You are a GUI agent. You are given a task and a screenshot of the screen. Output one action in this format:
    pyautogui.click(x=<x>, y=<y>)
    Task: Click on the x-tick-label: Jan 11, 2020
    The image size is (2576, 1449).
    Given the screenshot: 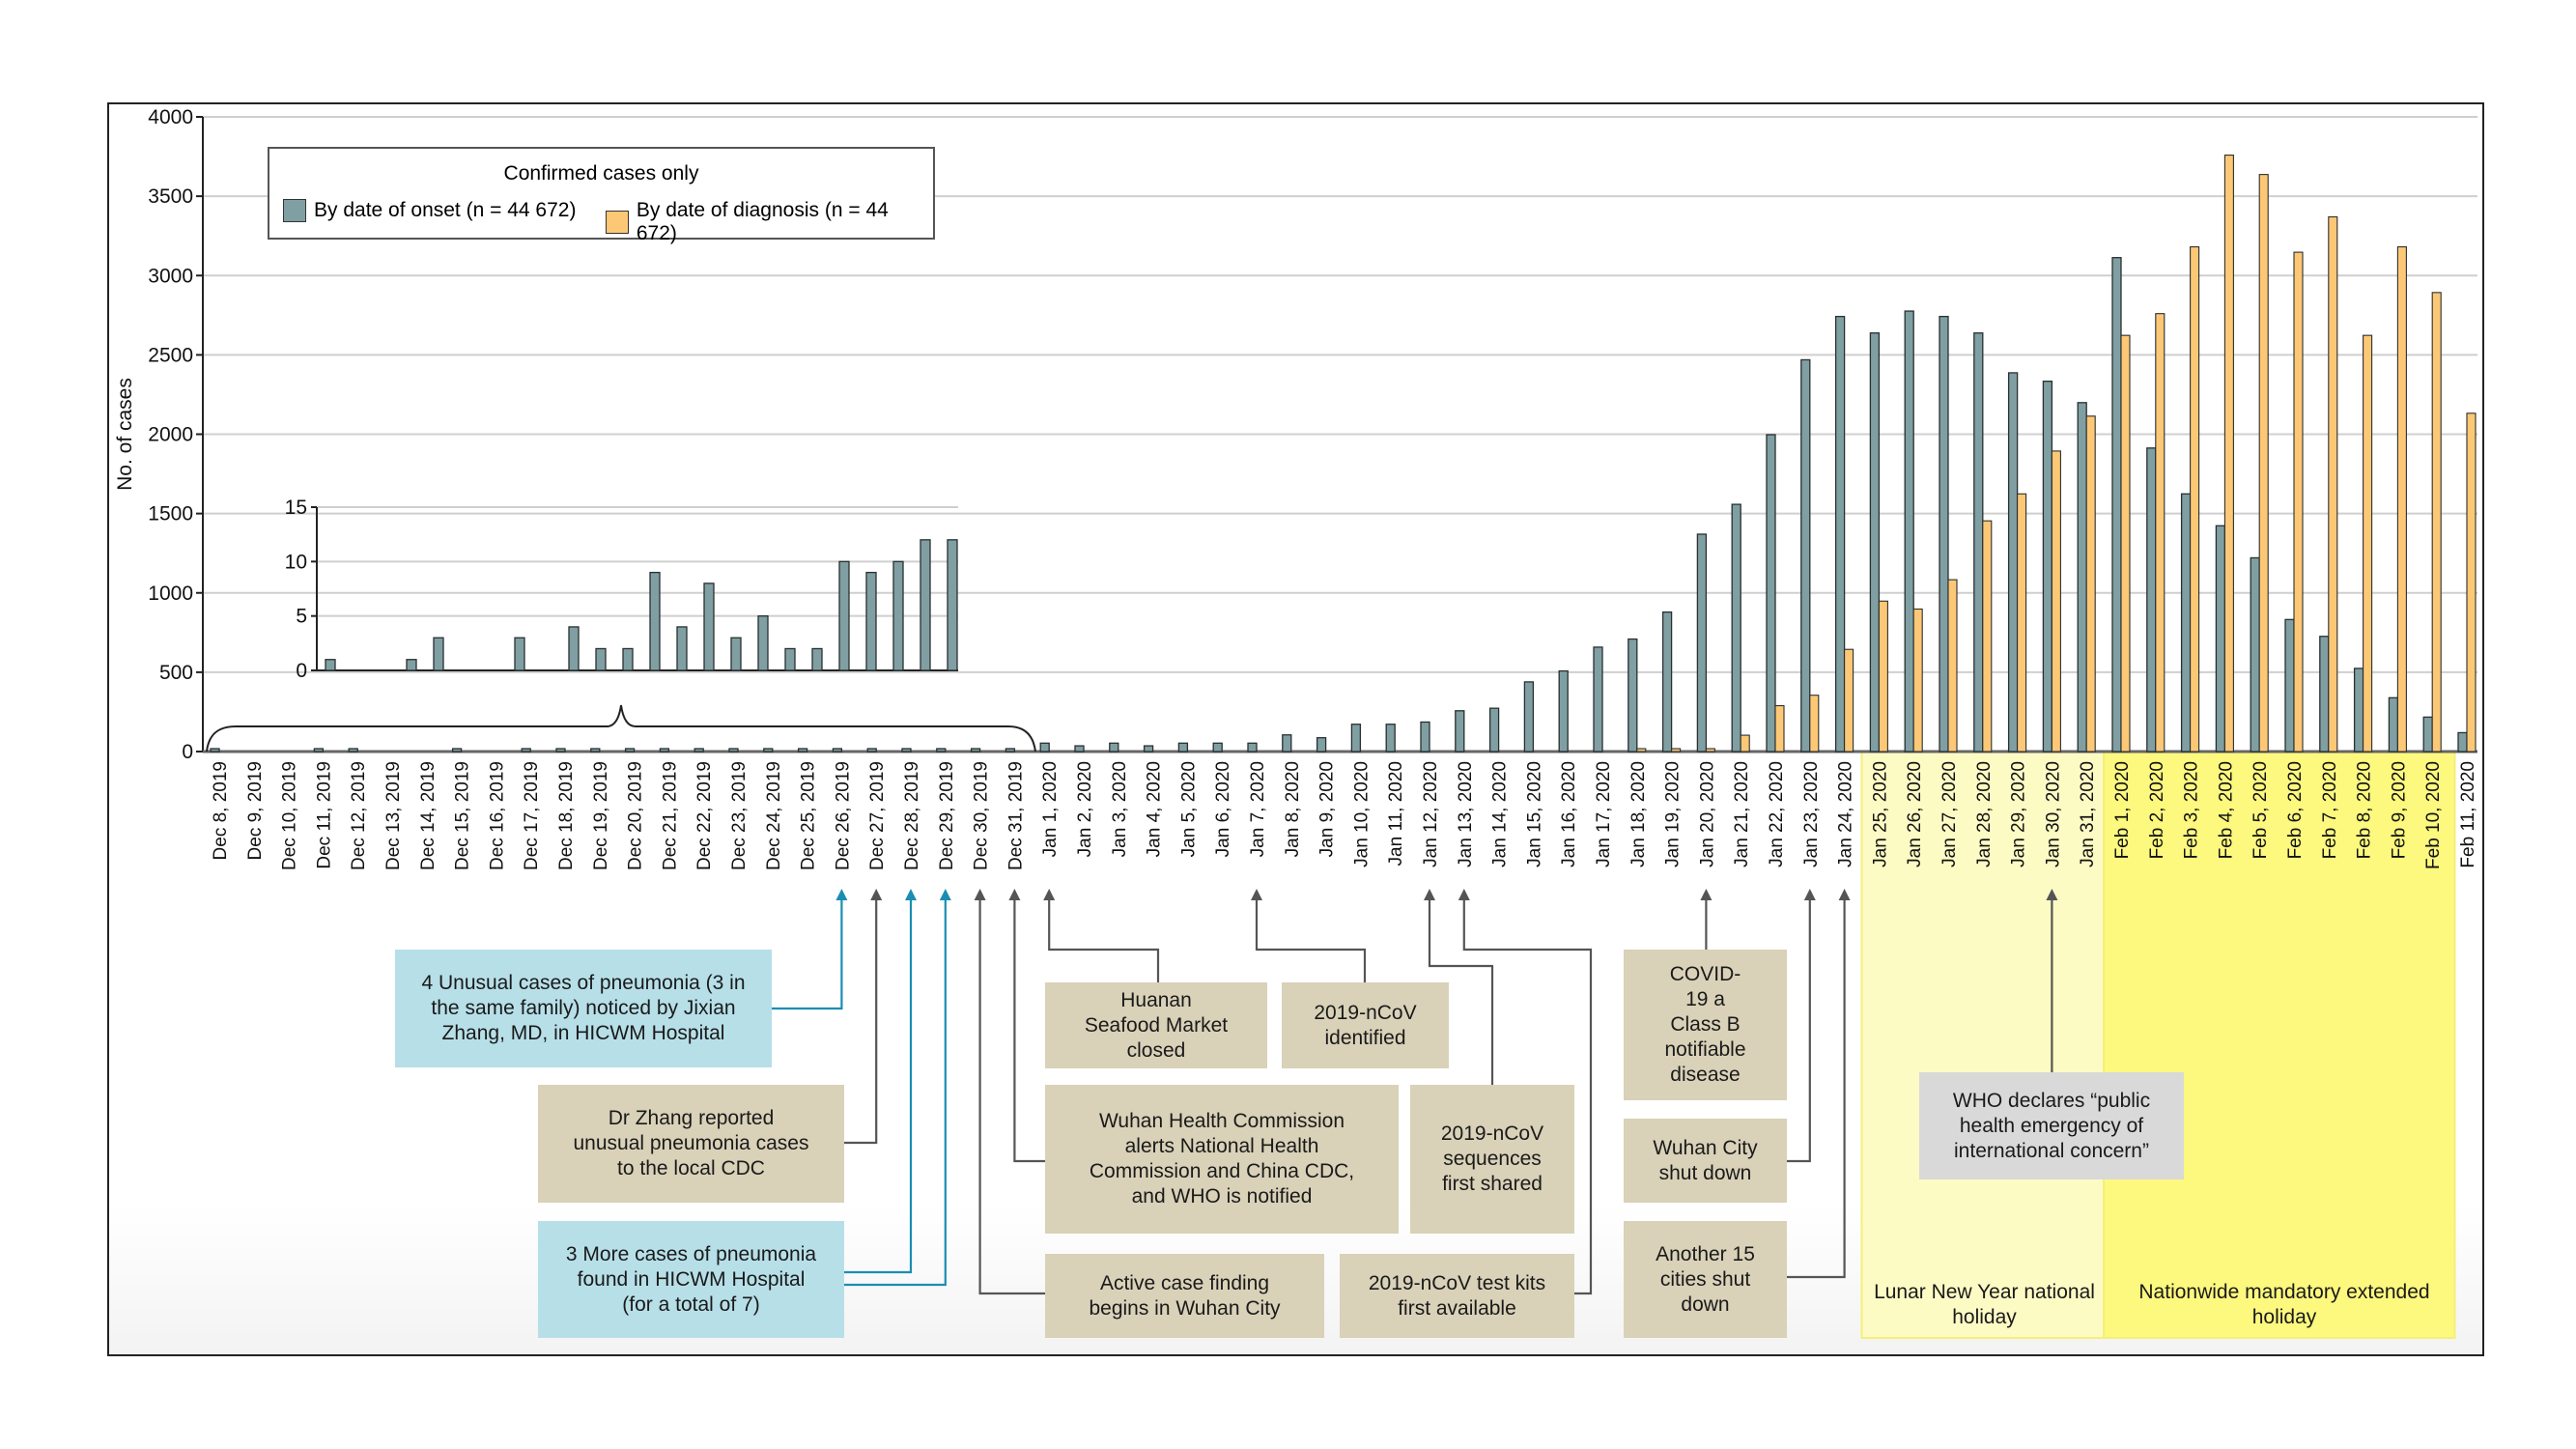 What is the action you would take?
    pyautogui.click(x=1396, y=813)
    